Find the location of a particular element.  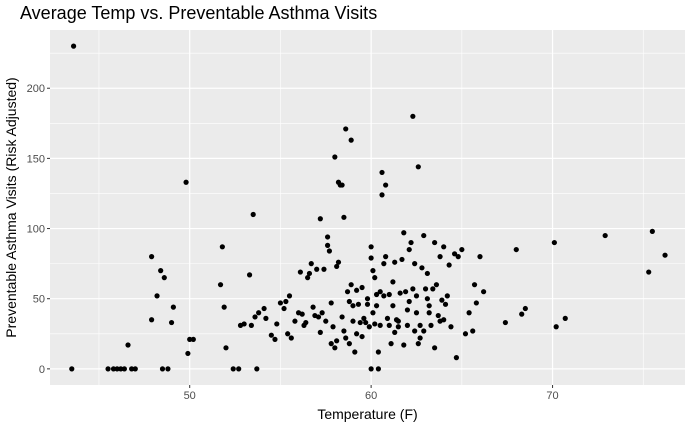

x-tick-label: 60 is located at coordinates (371, 396).